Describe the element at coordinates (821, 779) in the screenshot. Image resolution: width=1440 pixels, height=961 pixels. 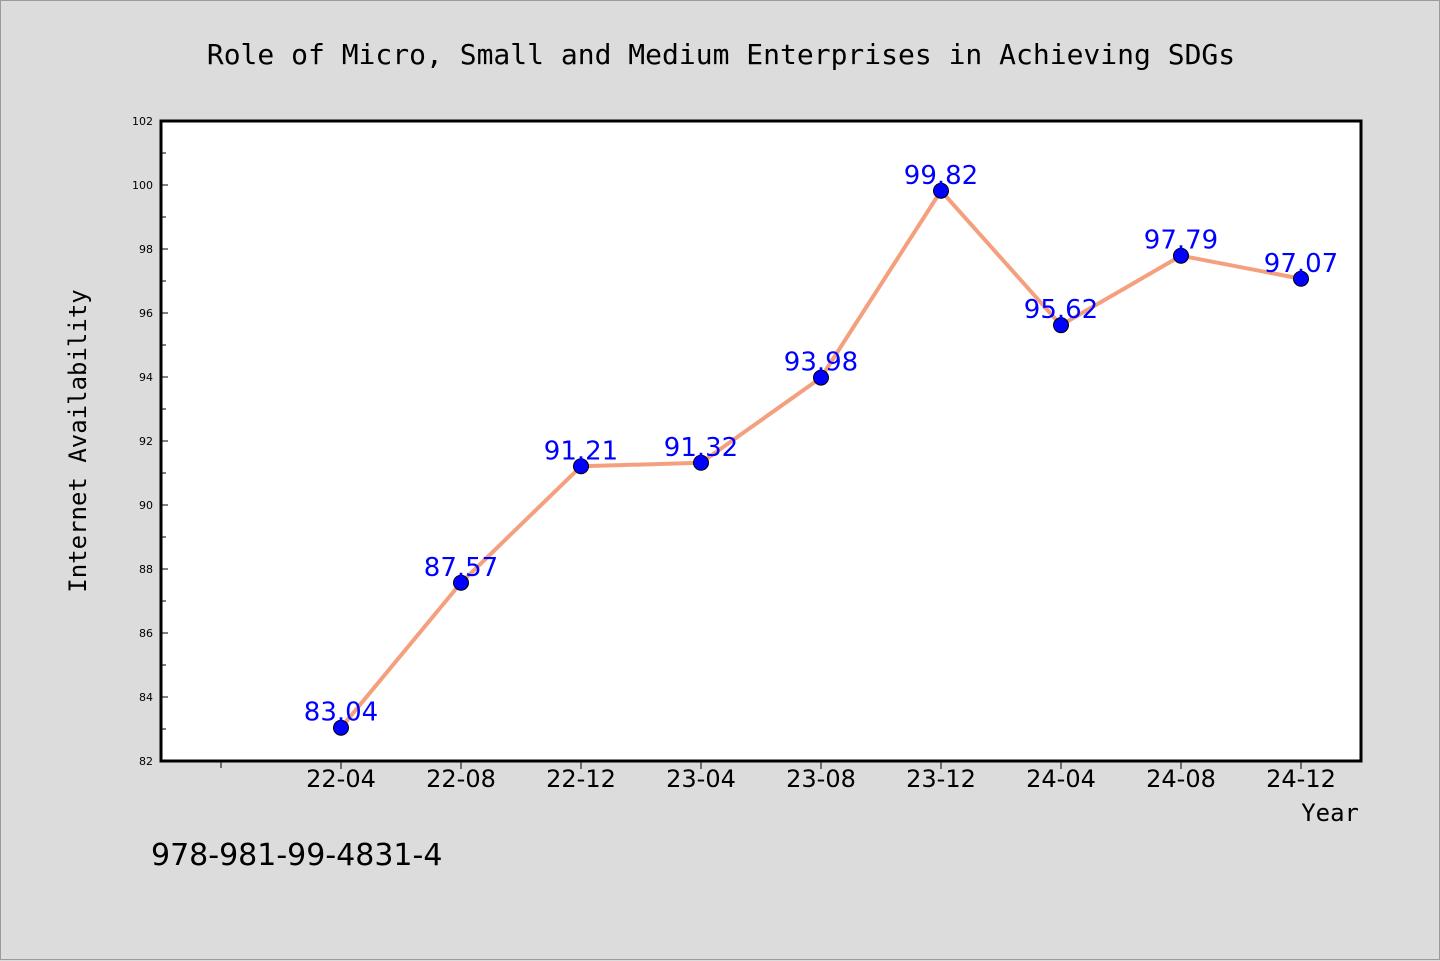
I see `x-tick-label: 23-08` at that location.